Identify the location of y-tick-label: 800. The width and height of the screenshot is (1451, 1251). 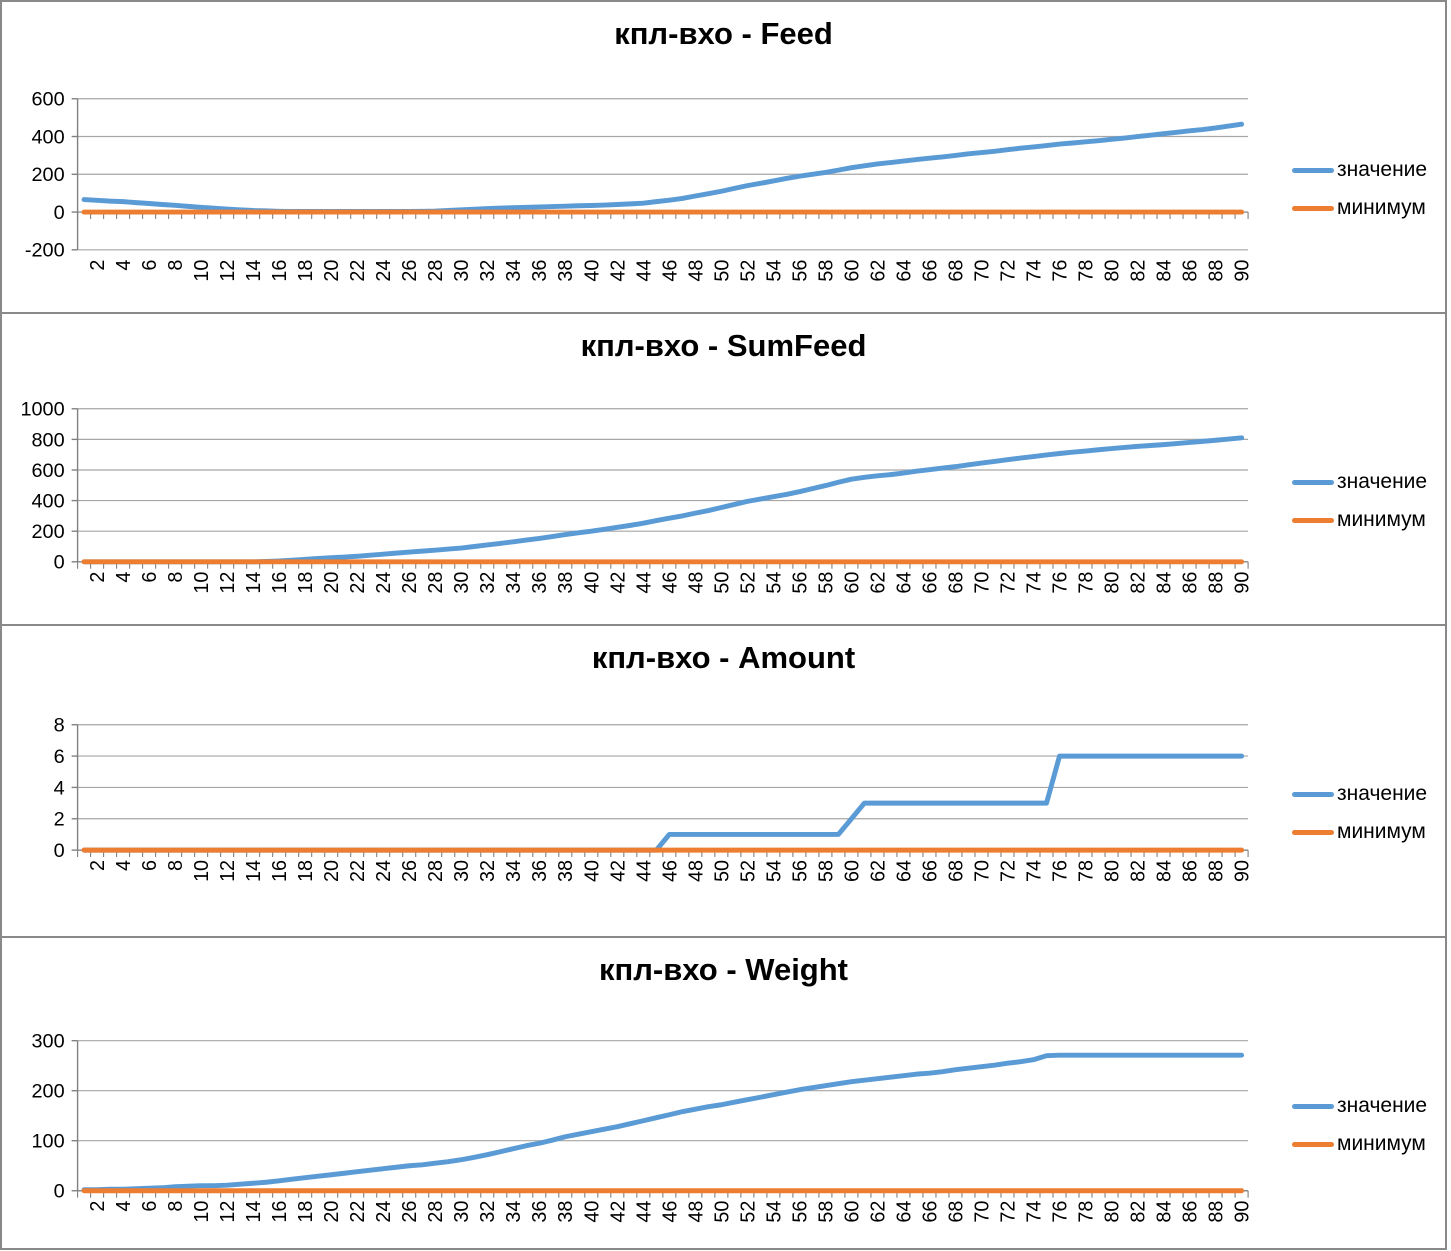
(48, 440).